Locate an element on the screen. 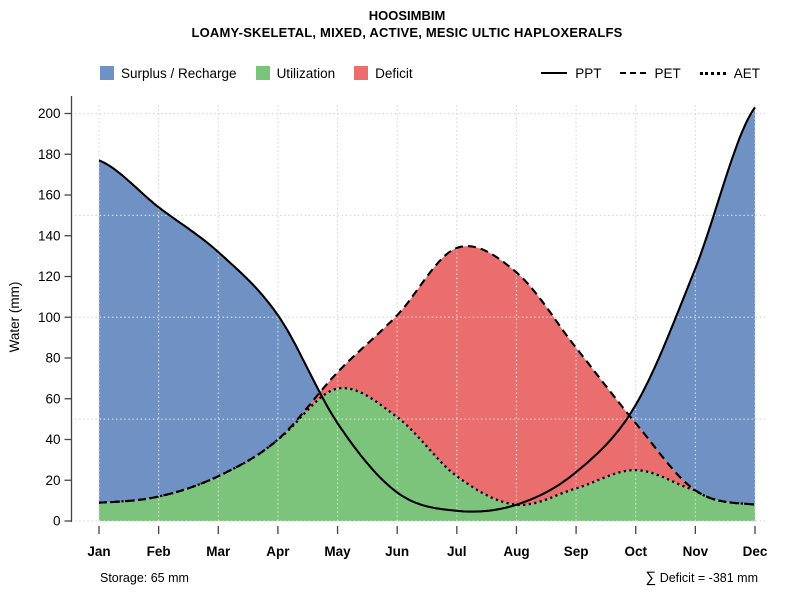 The width and height of the screenshot is (800, 600). y-tick-label: 180 is located at coordinates (49, 154).